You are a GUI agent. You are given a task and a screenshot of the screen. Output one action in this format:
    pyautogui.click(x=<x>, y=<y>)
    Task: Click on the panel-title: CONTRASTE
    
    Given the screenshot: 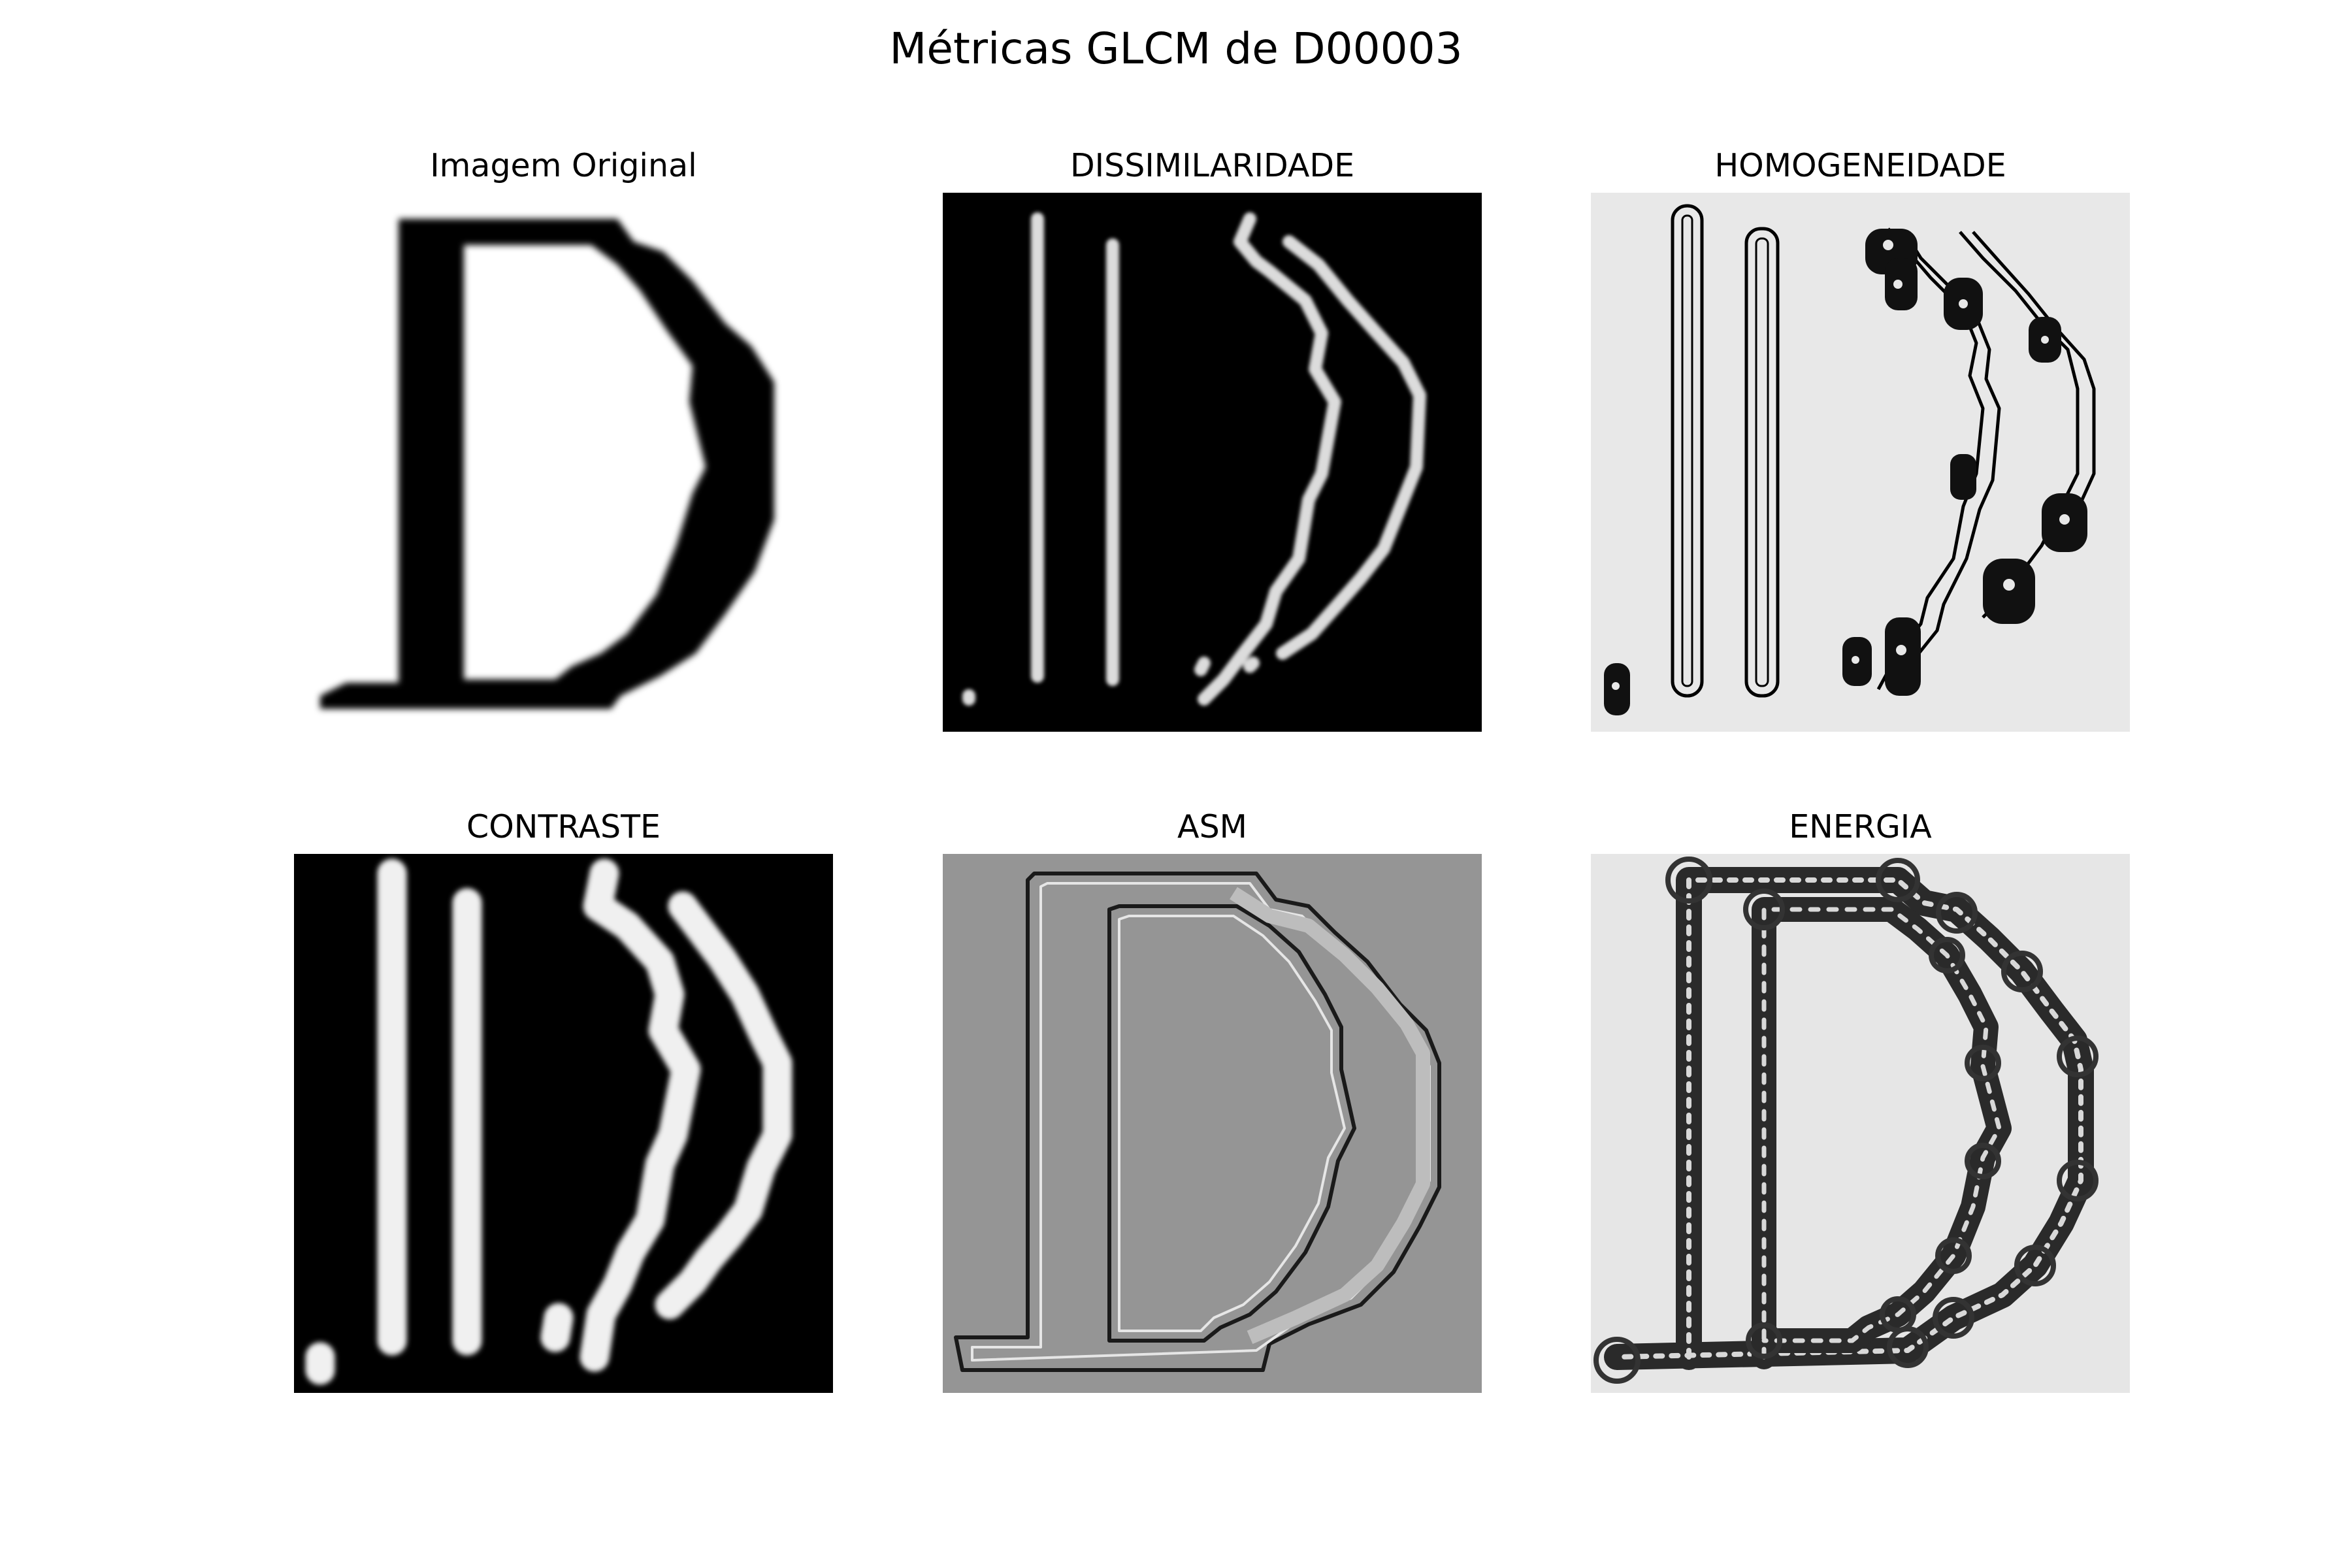 What is the action you would take?
    pyautogui.click(x=563, y=827)
    